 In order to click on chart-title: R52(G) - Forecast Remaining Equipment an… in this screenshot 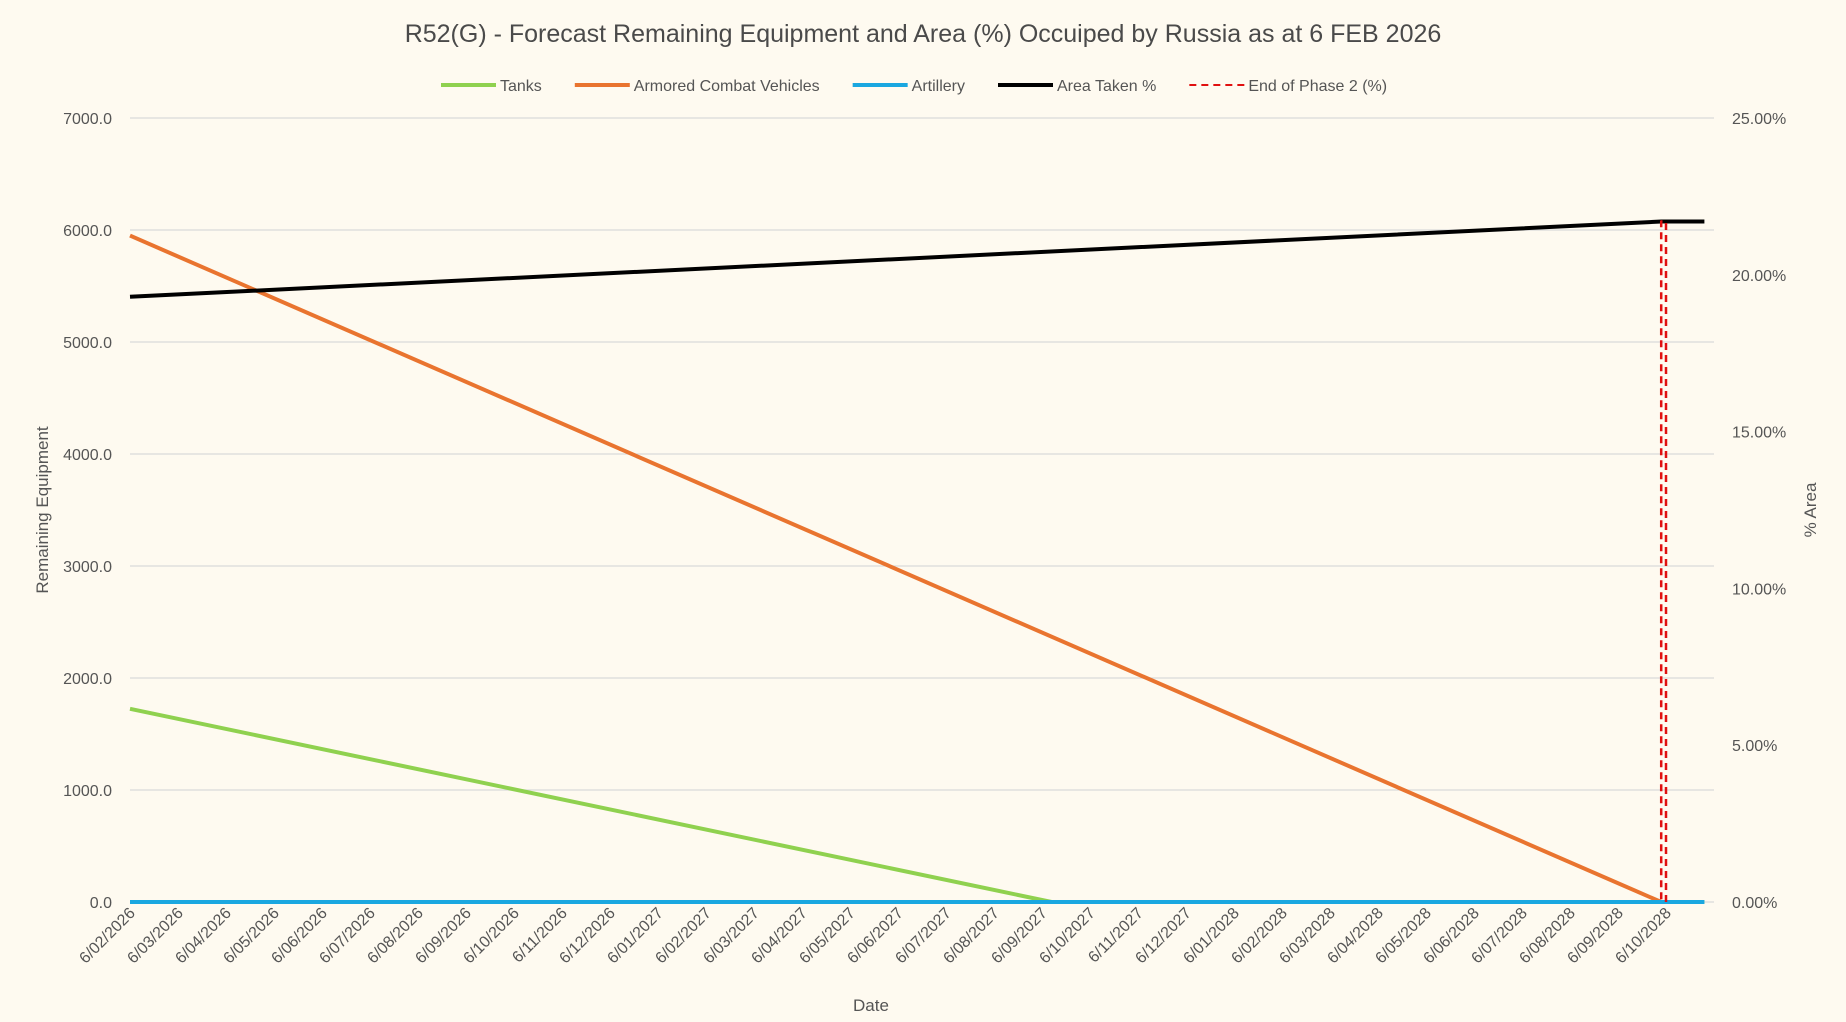, I will do `click(923, 34)`.